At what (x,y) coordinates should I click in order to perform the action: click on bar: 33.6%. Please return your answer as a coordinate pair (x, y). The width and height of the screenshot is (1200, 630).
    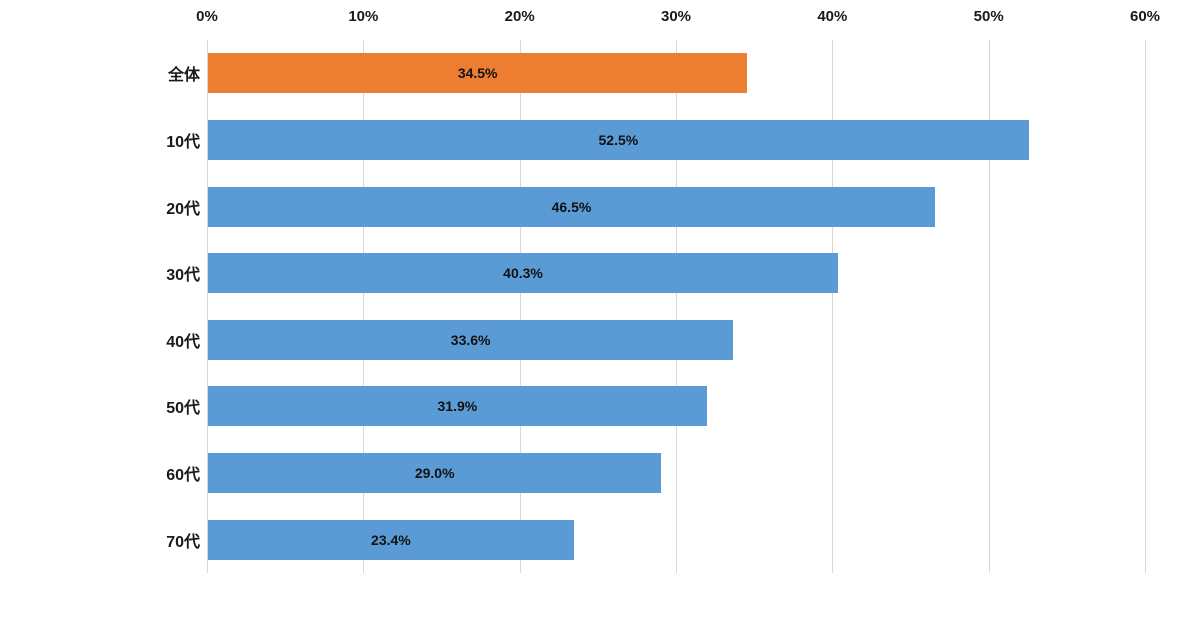
    Looking at the image, I should click on (471, 339).